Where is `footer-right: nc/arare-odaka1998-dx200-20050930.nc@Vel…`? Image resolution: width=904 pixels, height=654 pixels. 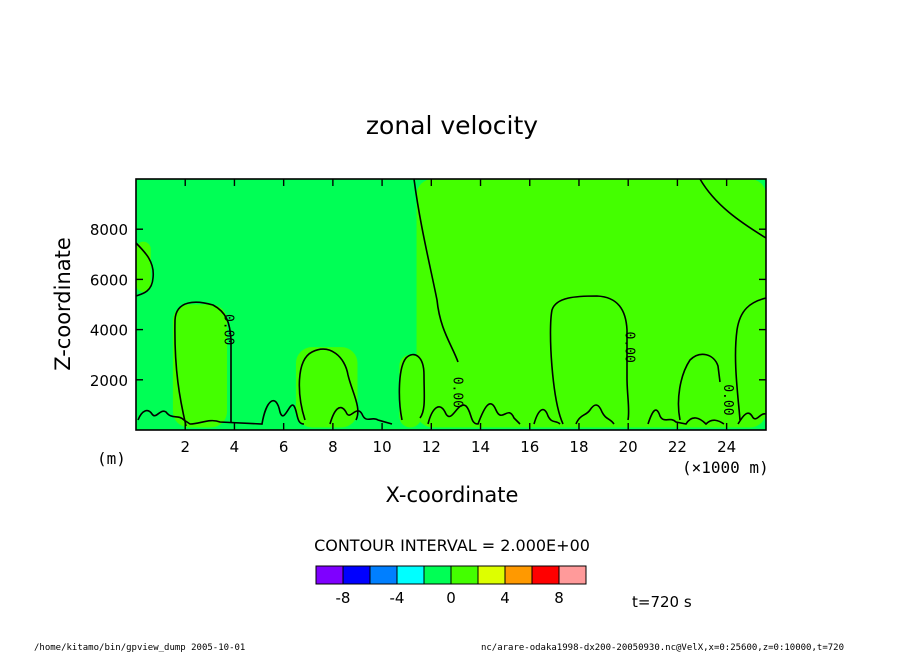 footer-right: nc/arare-odaka1998-dx200-20050930.nc@Vel… is located at coordinates (662, 648).